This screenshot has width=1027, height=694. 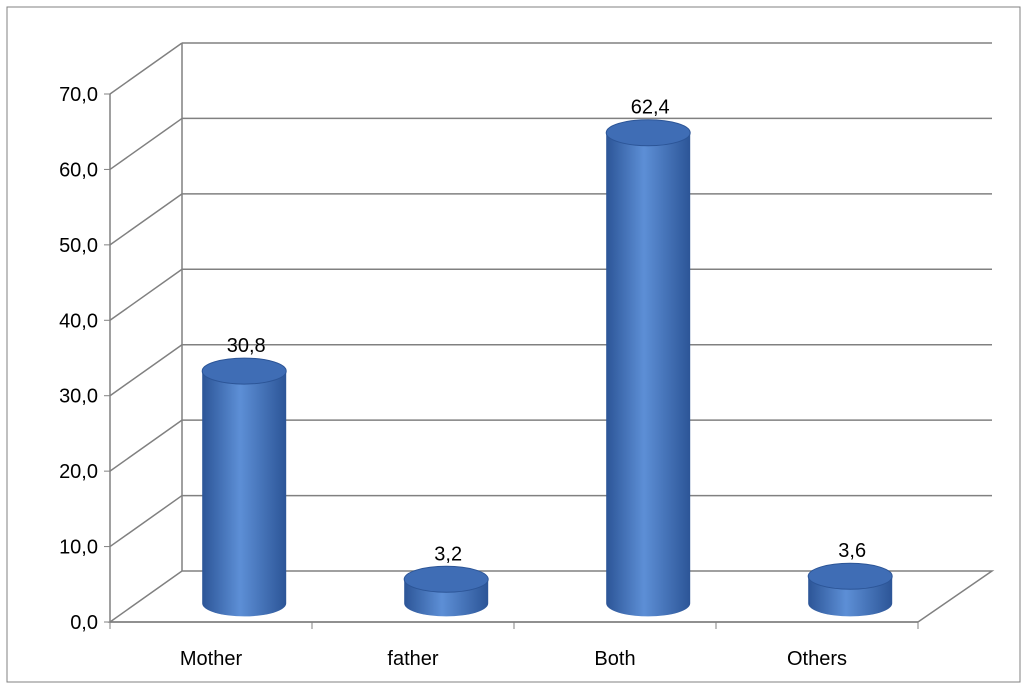 What do you see at coordinates (84, 623) in the screenshot?
I see `y-tick-label: 0,0` at bounding box center [84, 623].